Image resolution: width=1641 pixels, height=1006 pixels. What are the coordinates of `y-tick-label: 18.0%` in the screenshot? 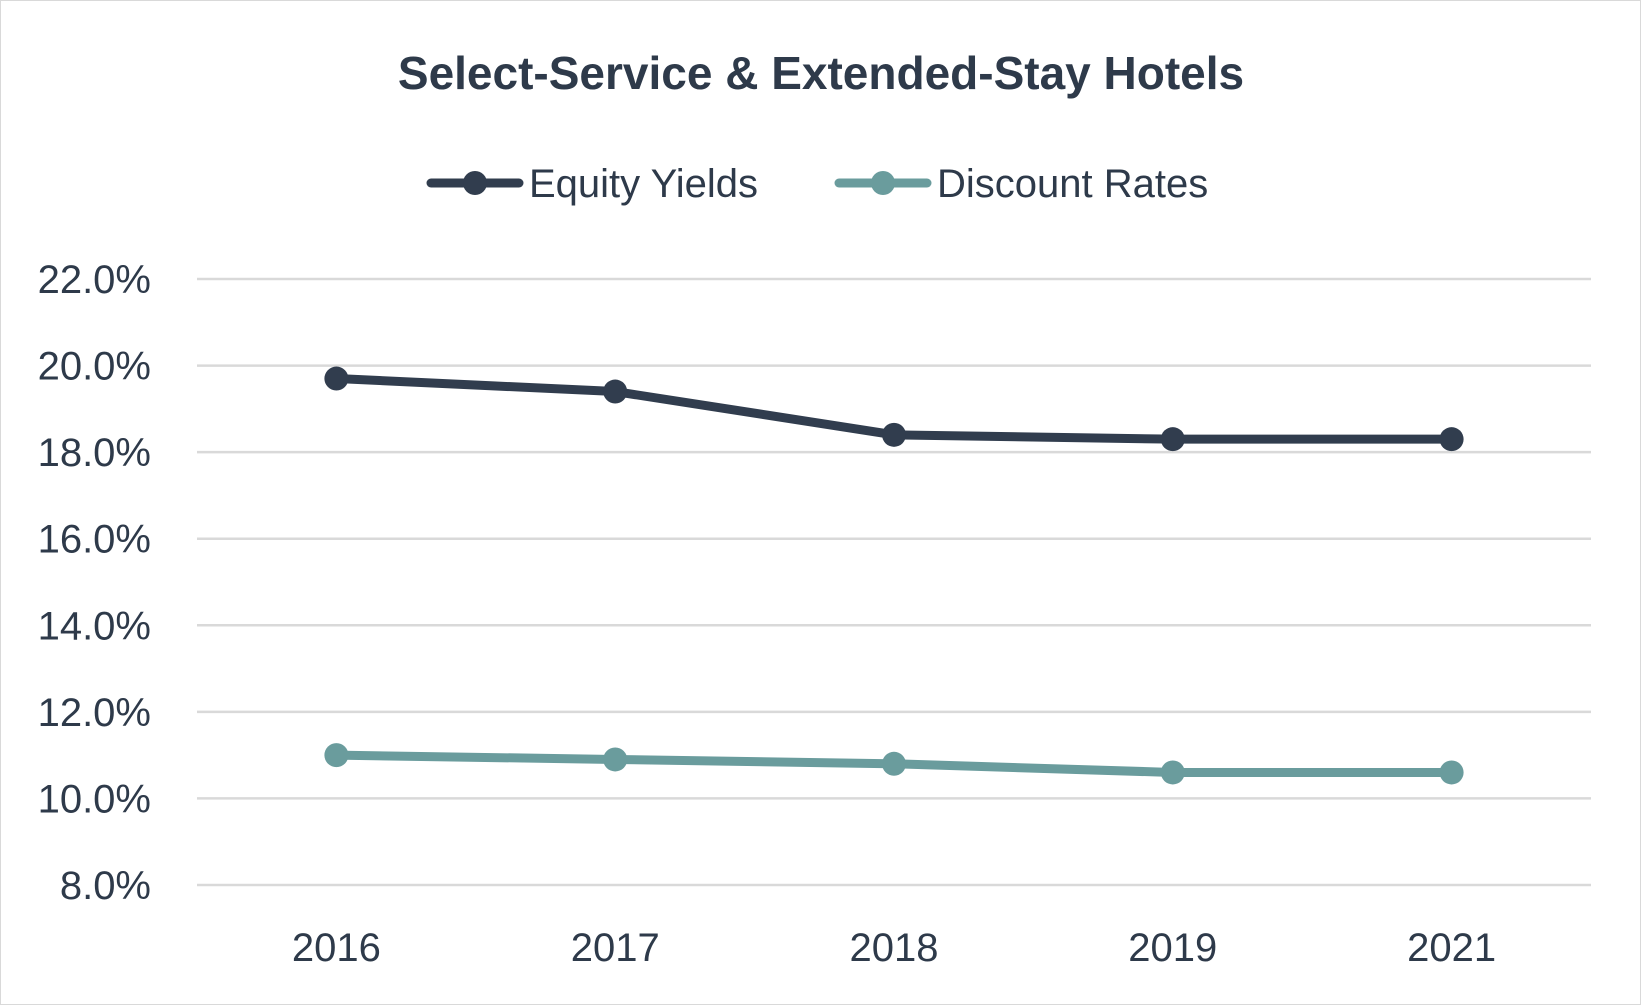 It's located at (94, 453).